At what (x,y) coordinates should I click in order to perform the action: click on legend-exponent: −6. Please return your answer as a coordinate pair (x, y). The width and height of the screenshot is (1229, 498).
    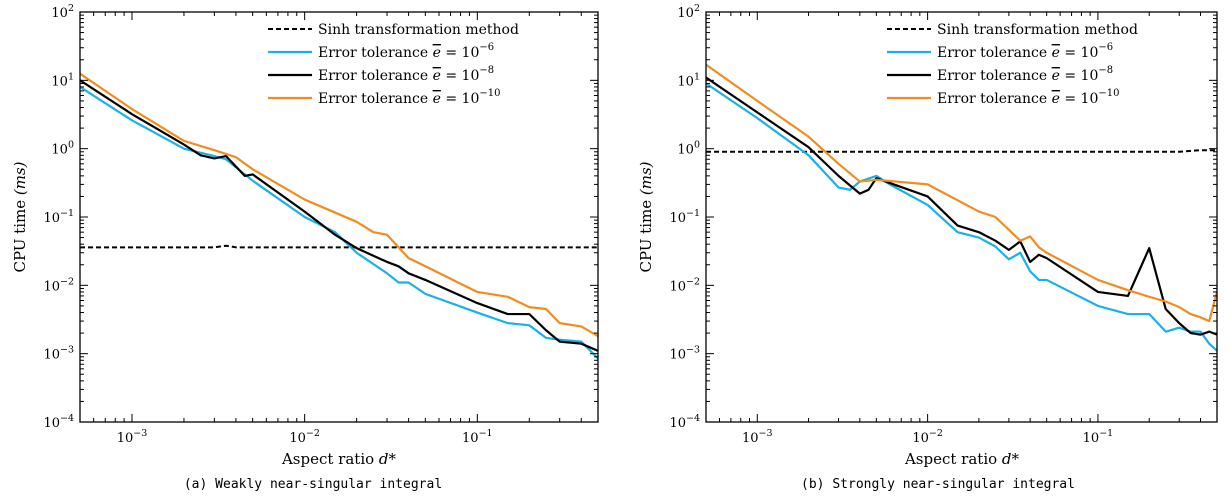
    Looking at the image, I should click on (486, 47).